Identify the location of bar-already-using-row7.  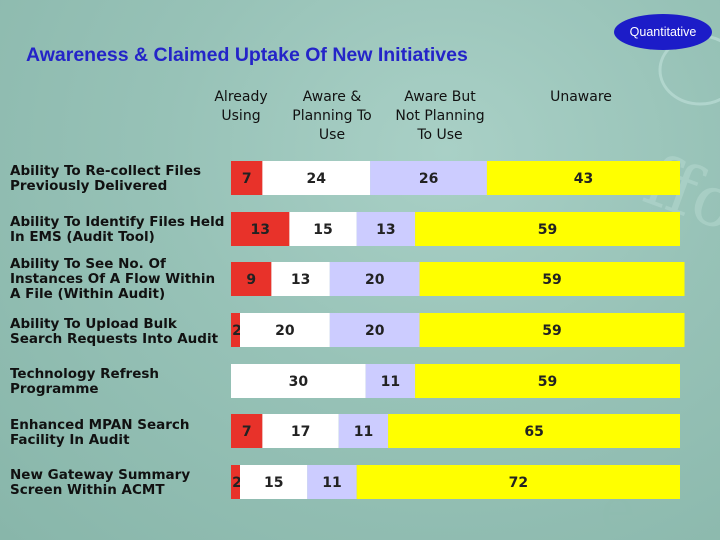
(235, 482).